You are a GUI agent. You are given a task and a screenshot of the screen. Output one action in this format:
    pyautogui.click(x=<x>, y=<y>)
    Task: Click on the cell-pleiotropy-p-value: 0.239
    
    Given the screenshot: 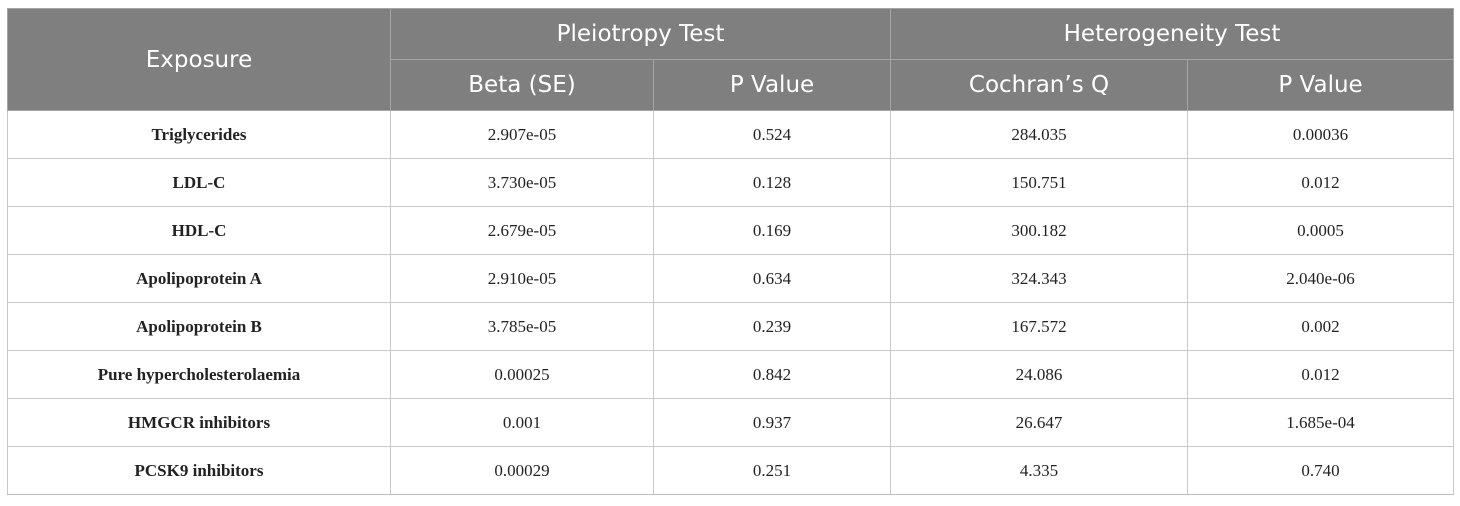 What is the action you would take?
    pyautogui.click(x=772, y=326)
    